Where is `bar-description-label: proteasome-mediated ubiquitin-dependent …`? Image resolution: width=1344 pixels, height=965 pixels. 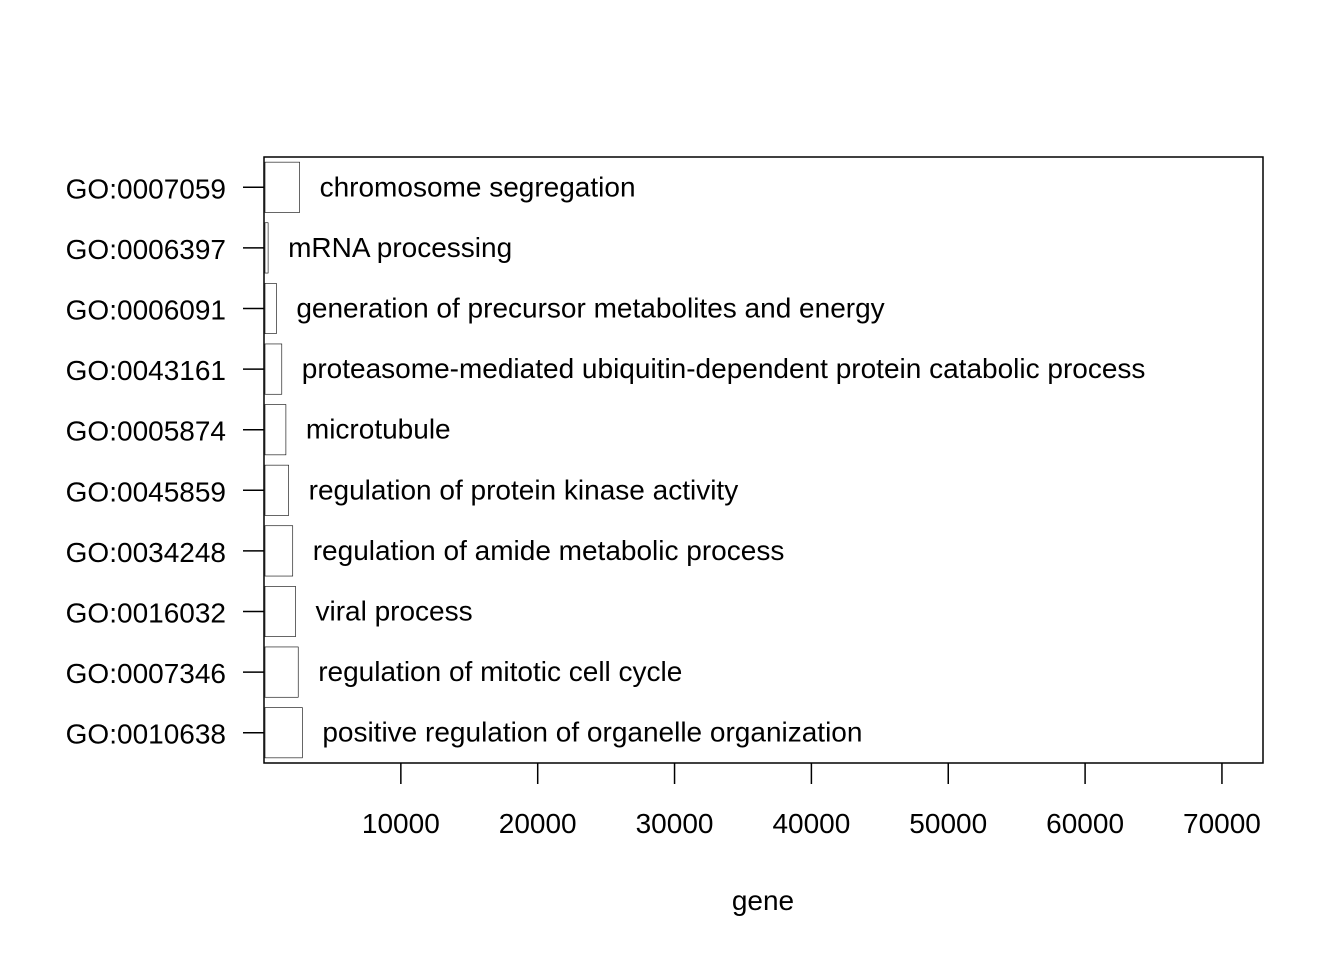 bar-description-label: proteasome-mediated ubiquitin-dependent … is located at coordinates (724, 368).